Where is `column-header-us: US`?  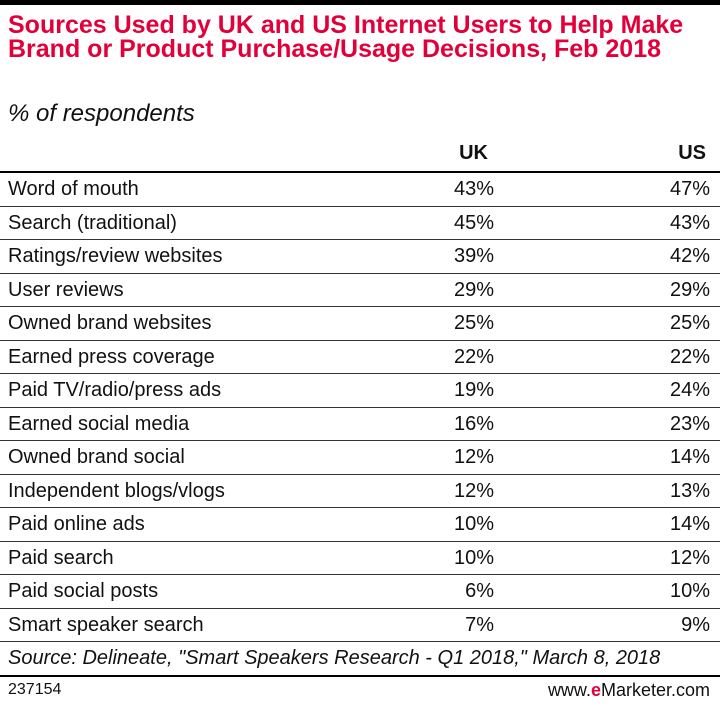 column-header-us: US is located at coordinates (692, 153).